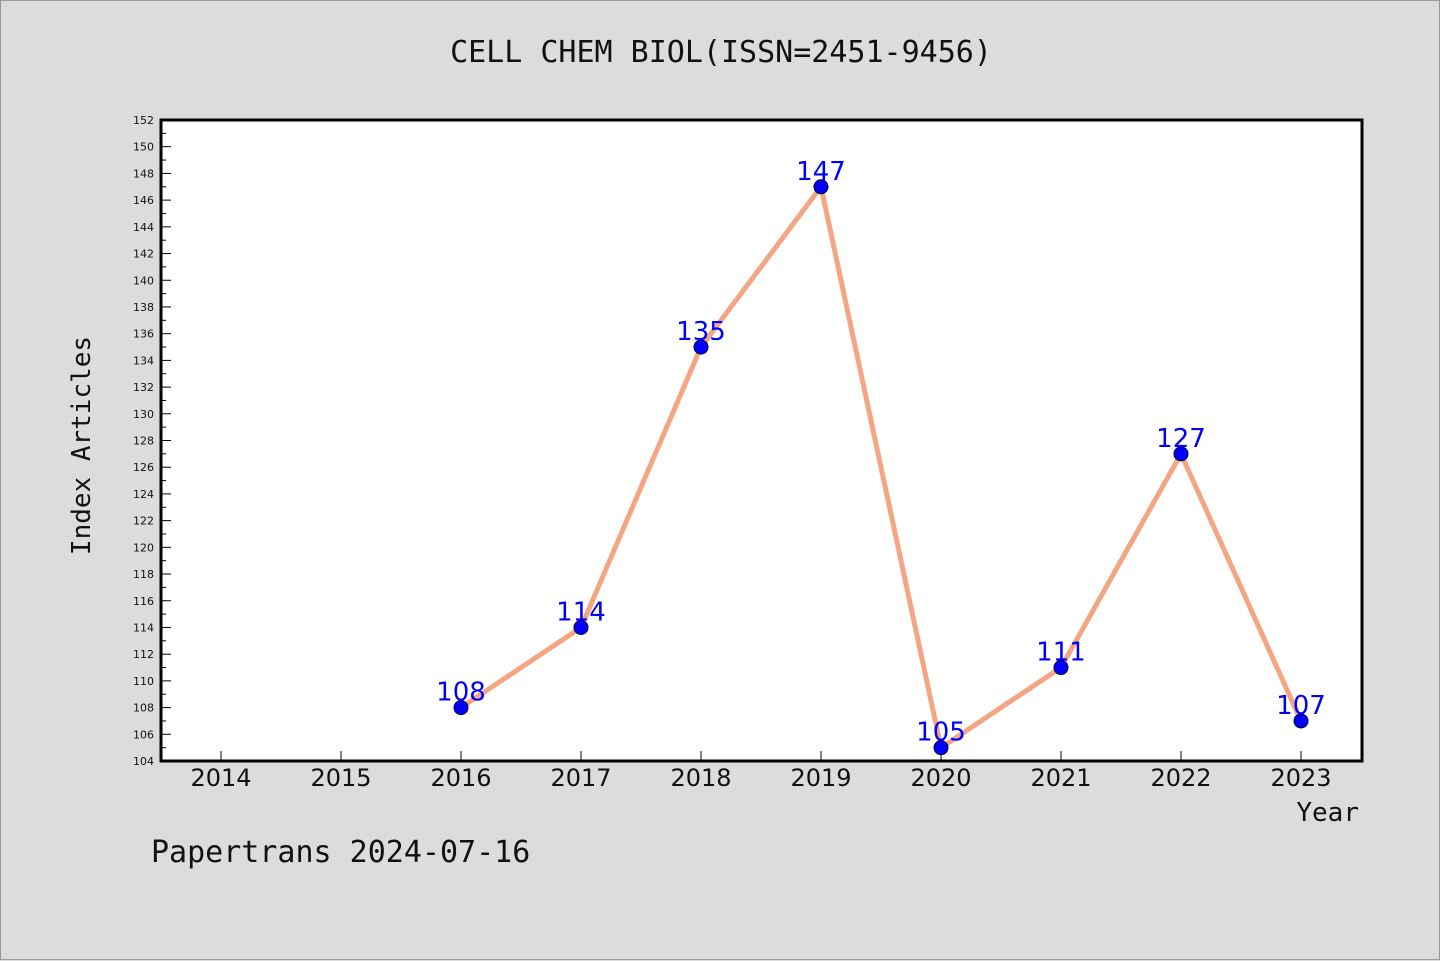 Image resolution: width=1440 pixels, height=961 pixels. What do you see at coordinates (1300, 778) in the screenshot?
I see `x-tick-label: 2023` at bounding box center [1300, 778].